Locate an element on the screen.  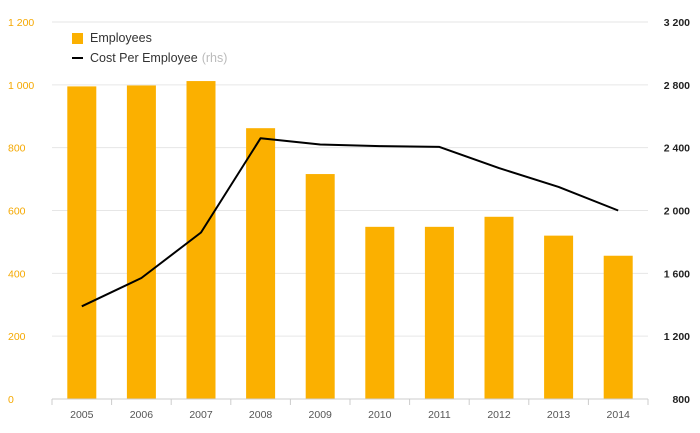
y-left-tick-label: 200 is located at coordinates (17, 337).